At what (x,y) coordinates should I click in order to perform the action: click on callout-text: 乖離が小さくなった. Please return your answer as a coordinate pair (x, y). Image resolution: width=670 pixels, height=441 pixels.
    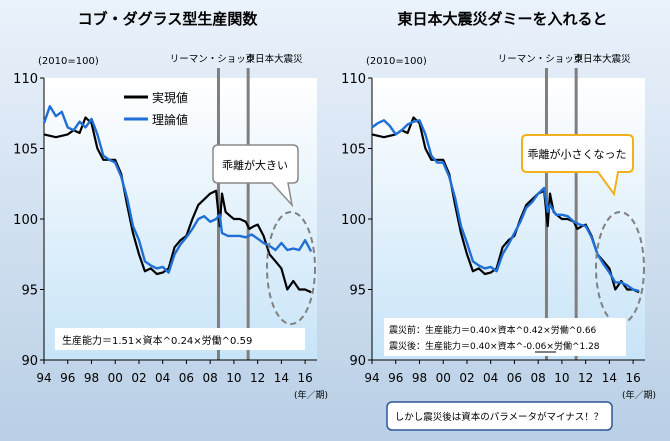
    Looking at the image, I should click on (577, 154).